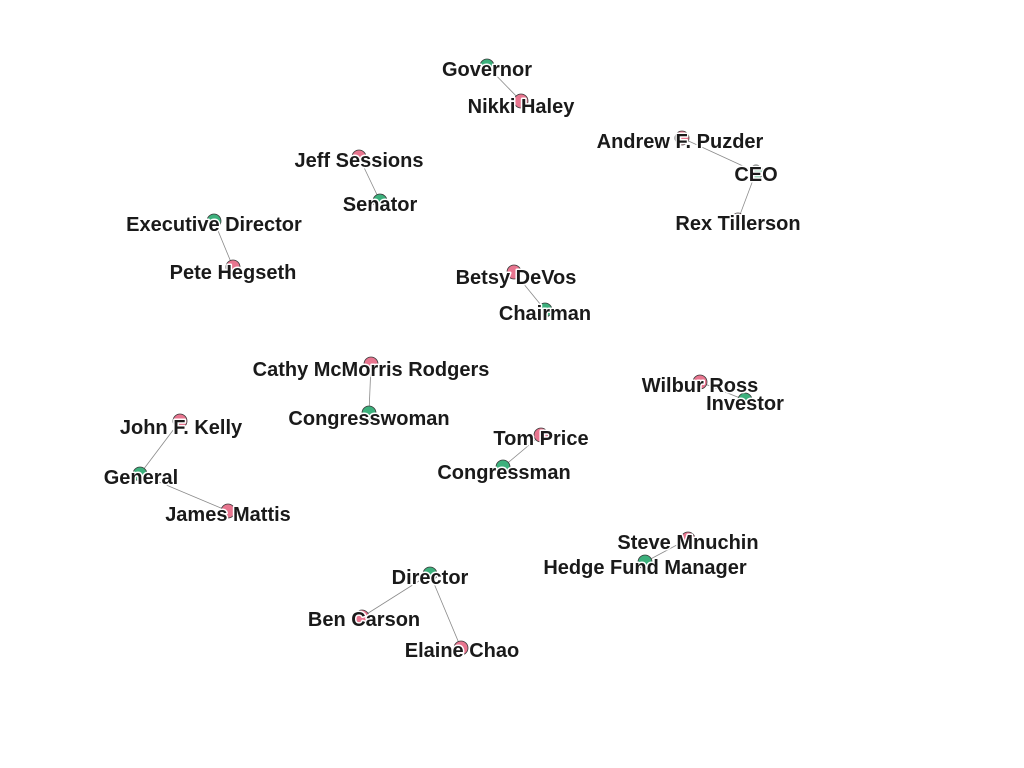 The image size is (1024, 768). Describe the element at coordinates (522, 451) in the screenshot. I see `edge-price-congressman` at that location.